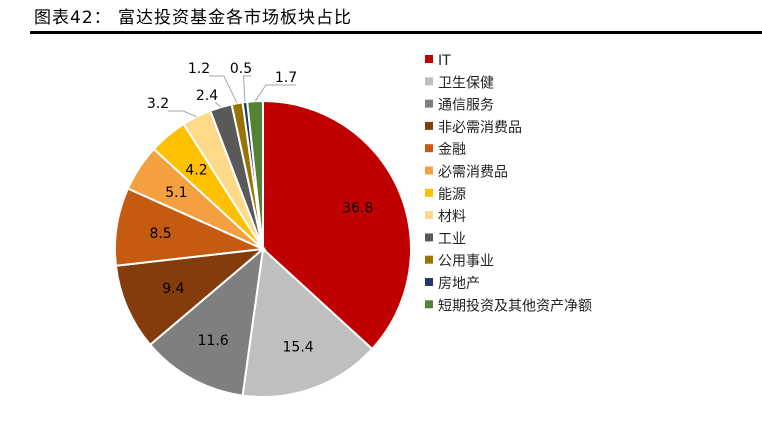  What do you see at coordinates (480, 128) in the screenshot?
I see `legend-label-3: 非必需消费品` at bounding box center [480, 128].